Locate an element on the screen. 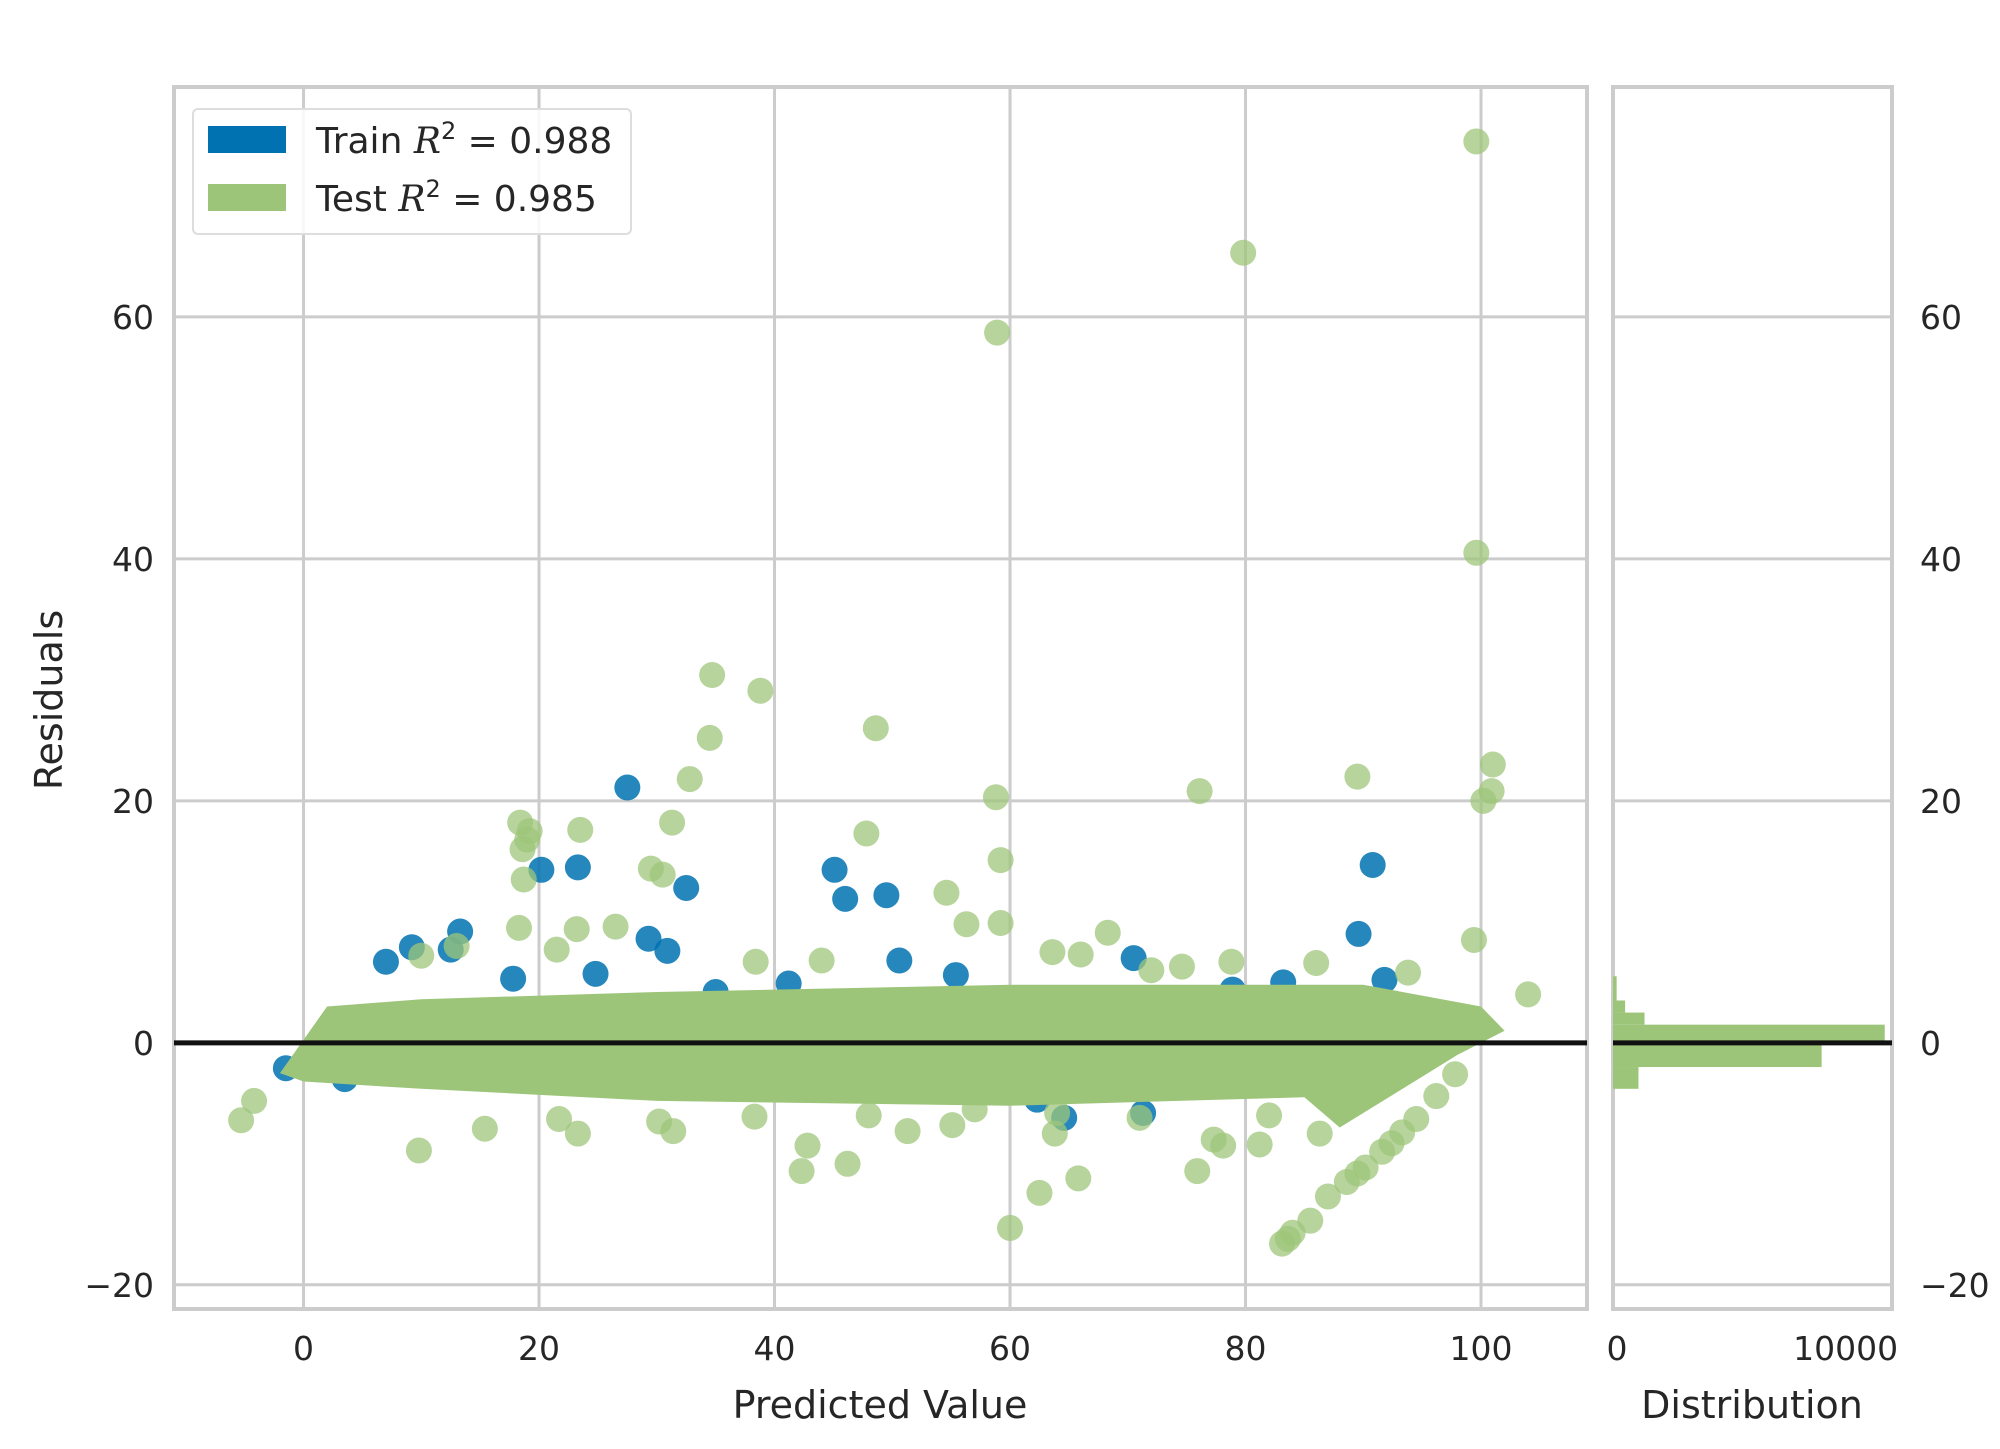 The image size is (2000, 1449). y-tick-label: 0 is located at coordinates (143, 1043).